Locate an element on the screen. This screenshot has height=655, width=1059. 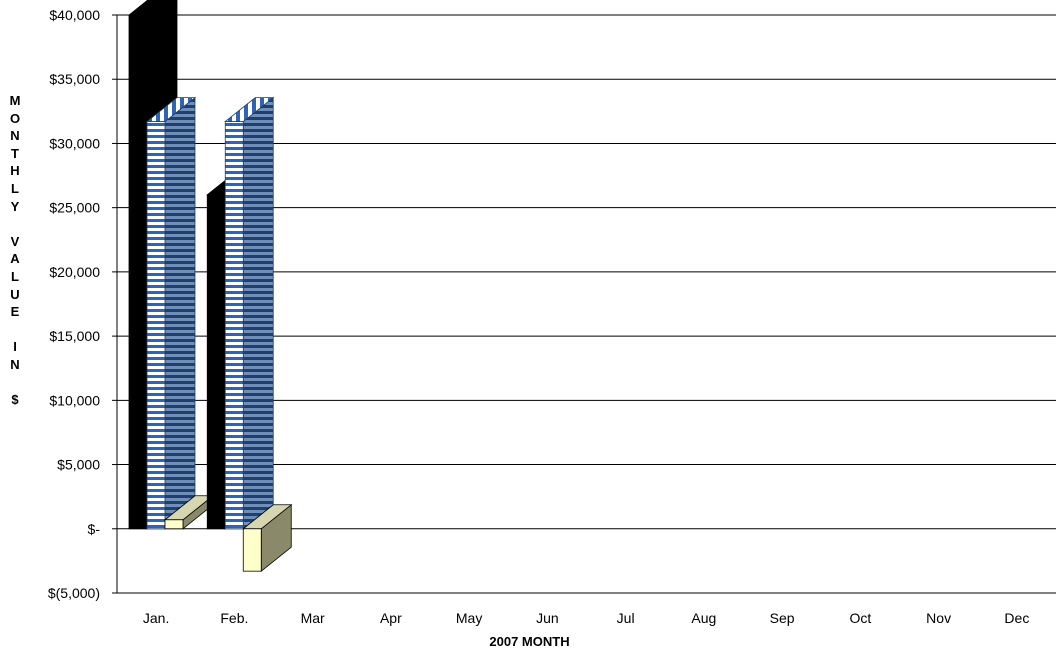
y-tick-label: $10,000 is located at coordinates (74, 400).